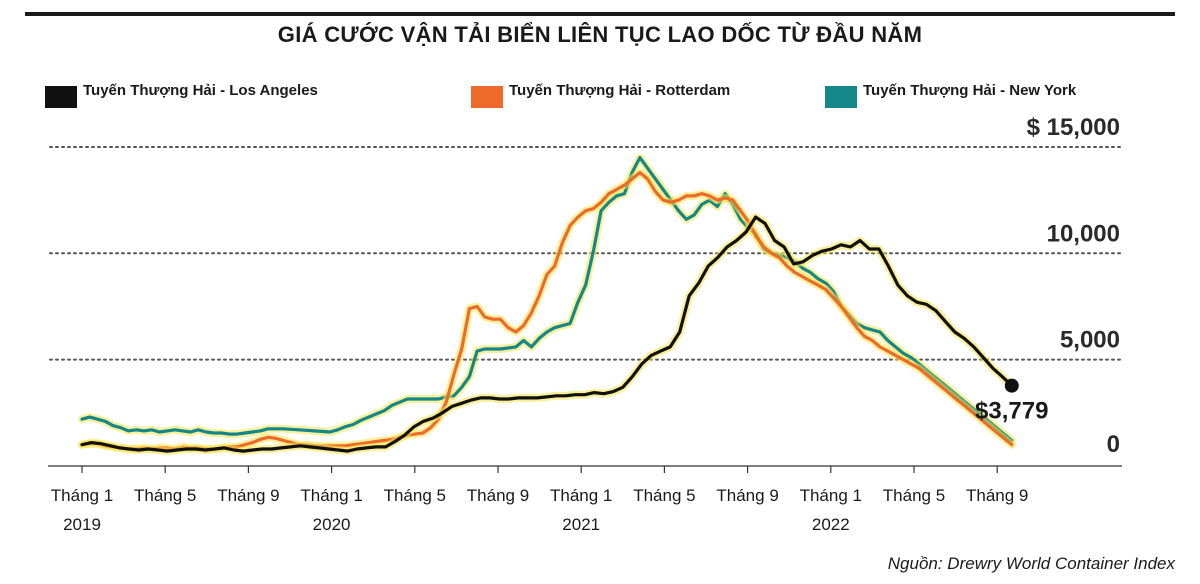 Image resolution: width=1200 pixels, height=584 pixels. I want to click on legend-swatch-new-york, so click(841, 97).